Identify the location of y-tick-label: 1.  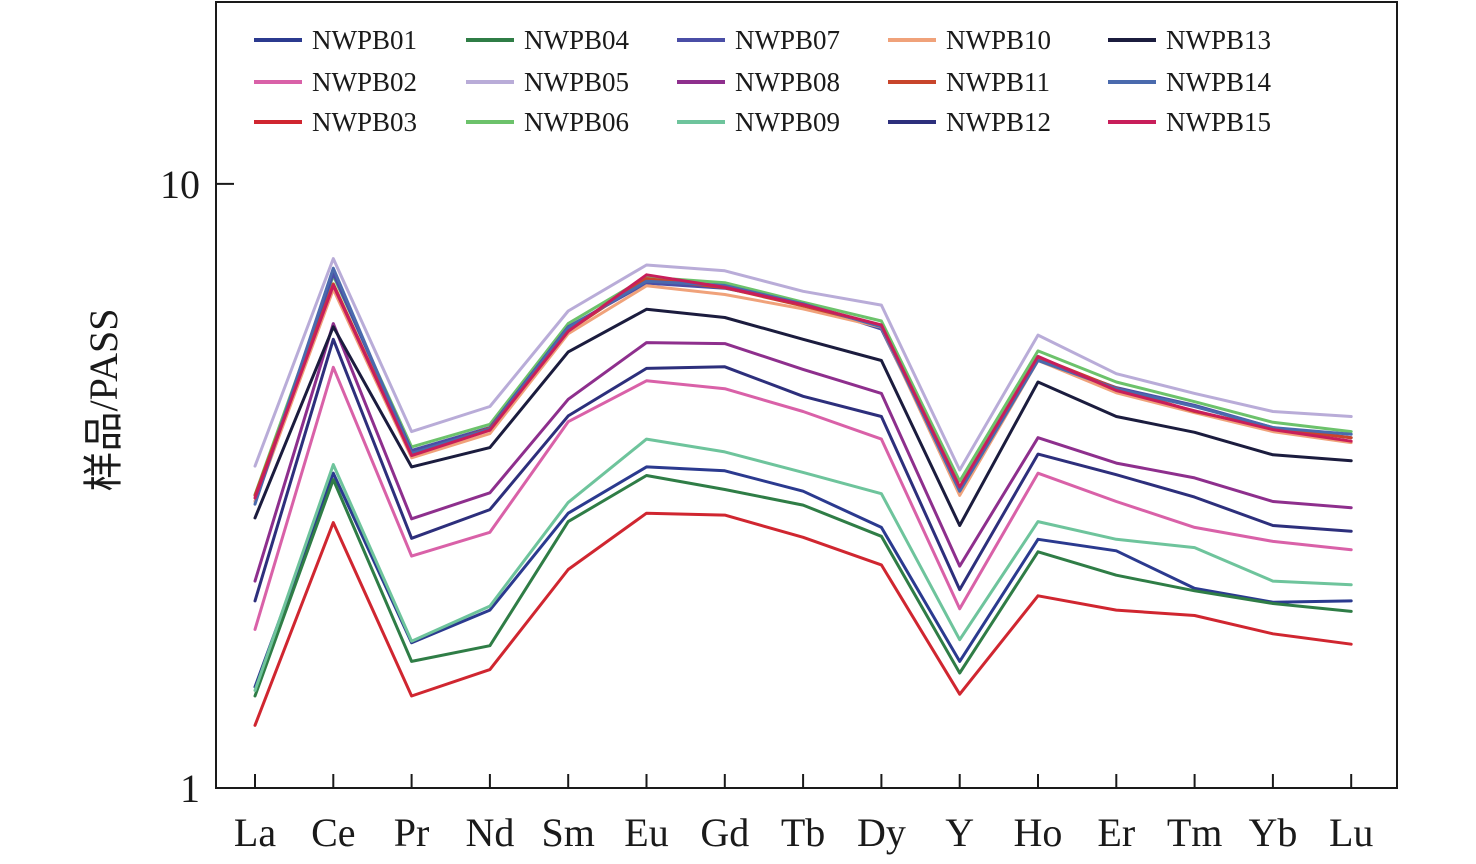
(190, 788).